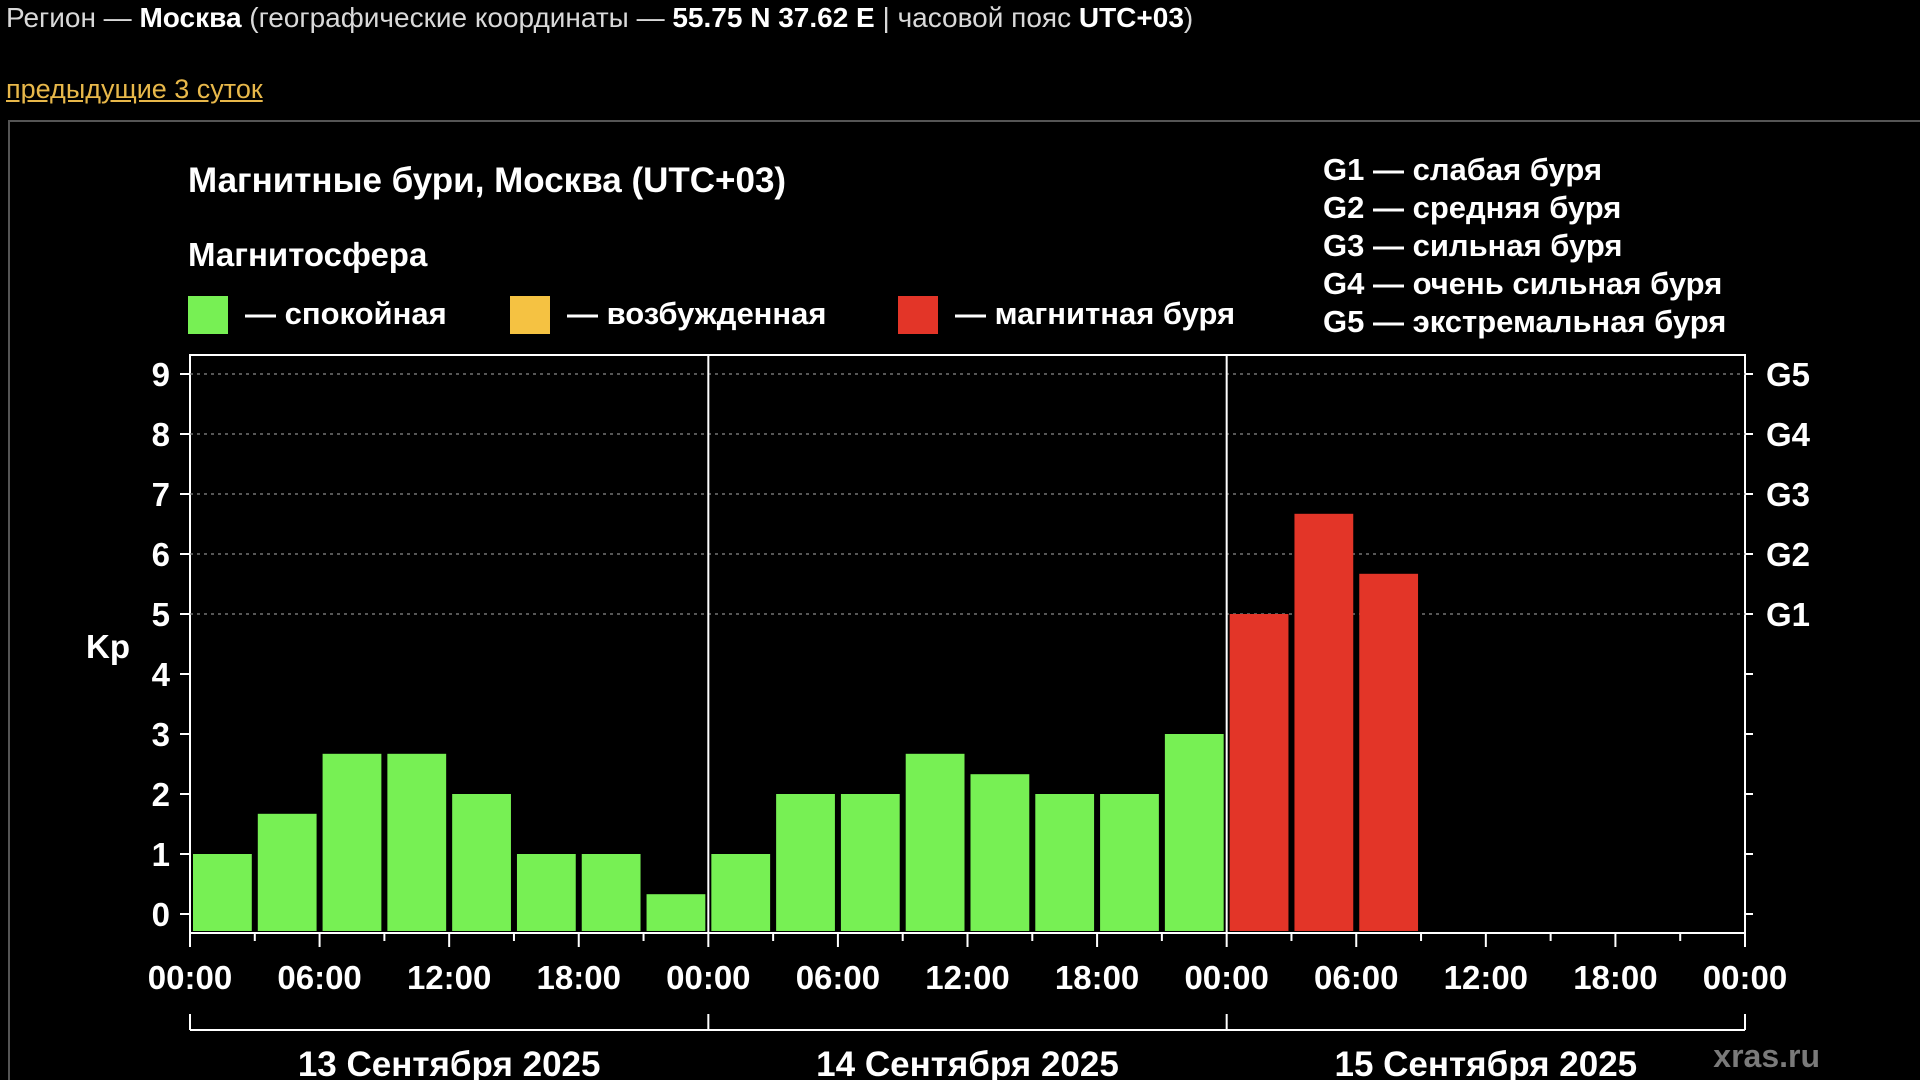  Describe the element at coordinates (1788, 434) in the screenshot. I see `g-level-label: G4` at that location.